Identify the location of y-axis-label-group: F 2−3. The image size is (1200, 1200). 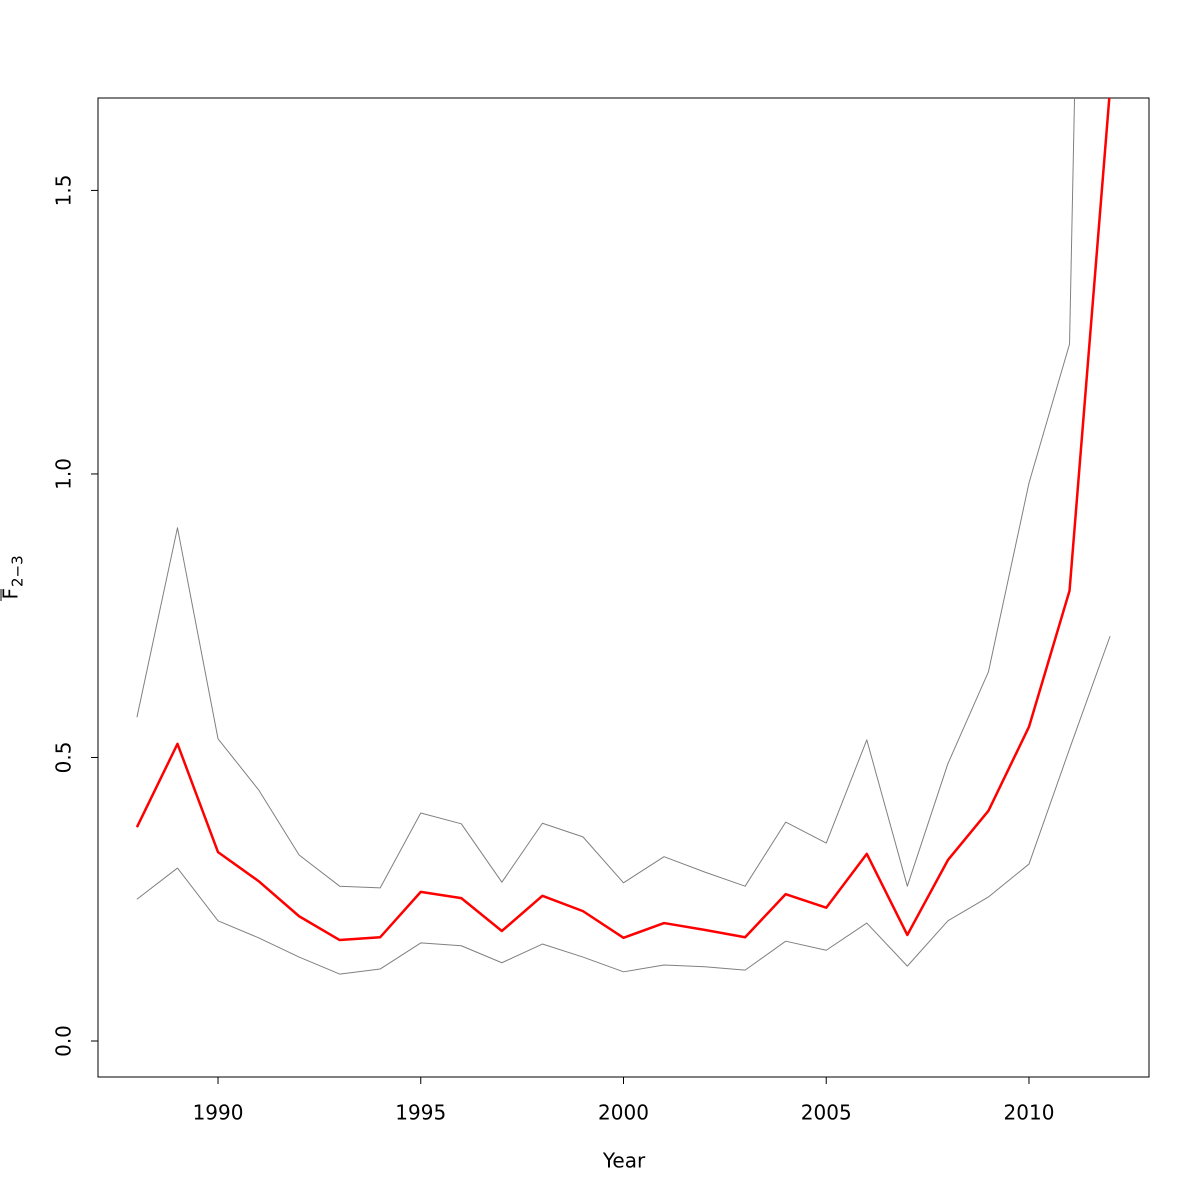
(13, 578).